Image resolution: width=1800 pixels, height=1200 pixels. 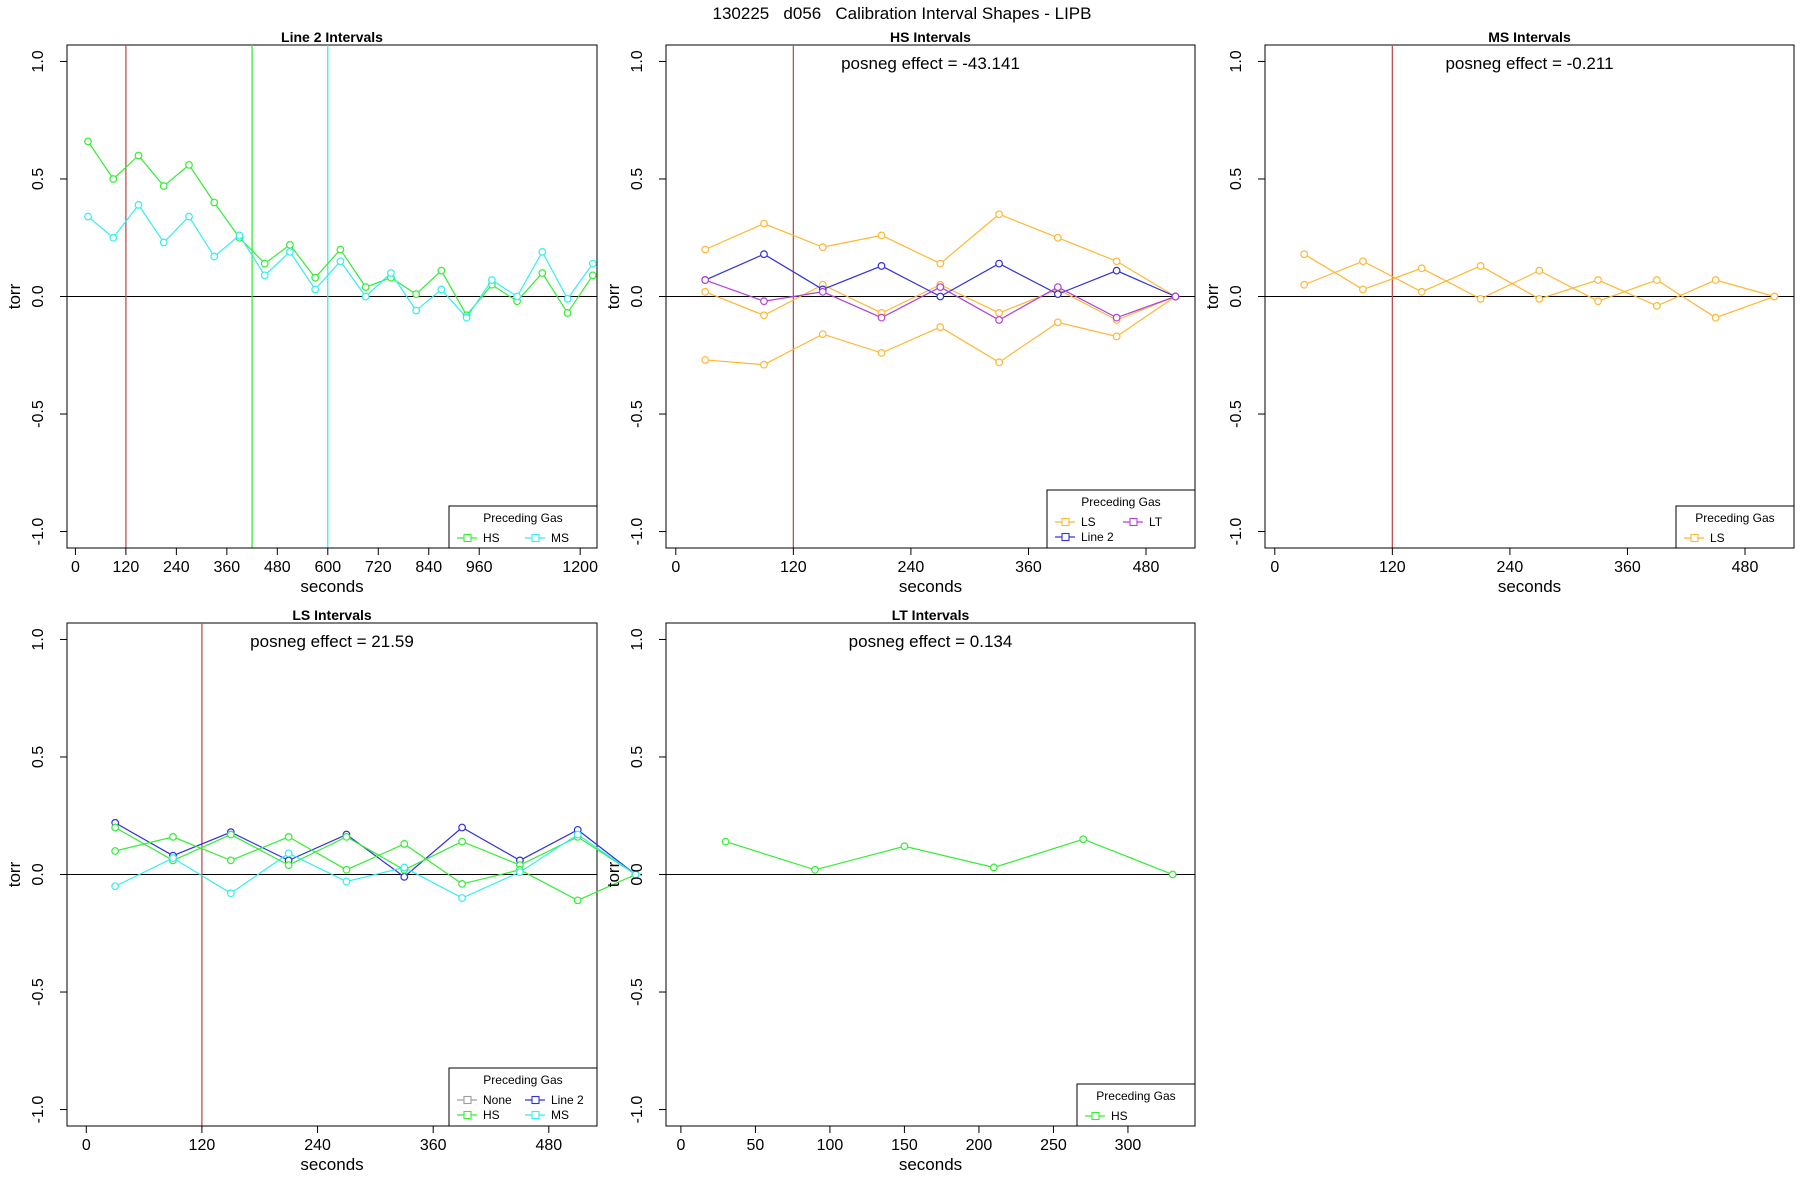 What do you see at coordinates (497, 1100) in the screenshot?
I see `legend-label: None` at bounding box center [497, 1100].